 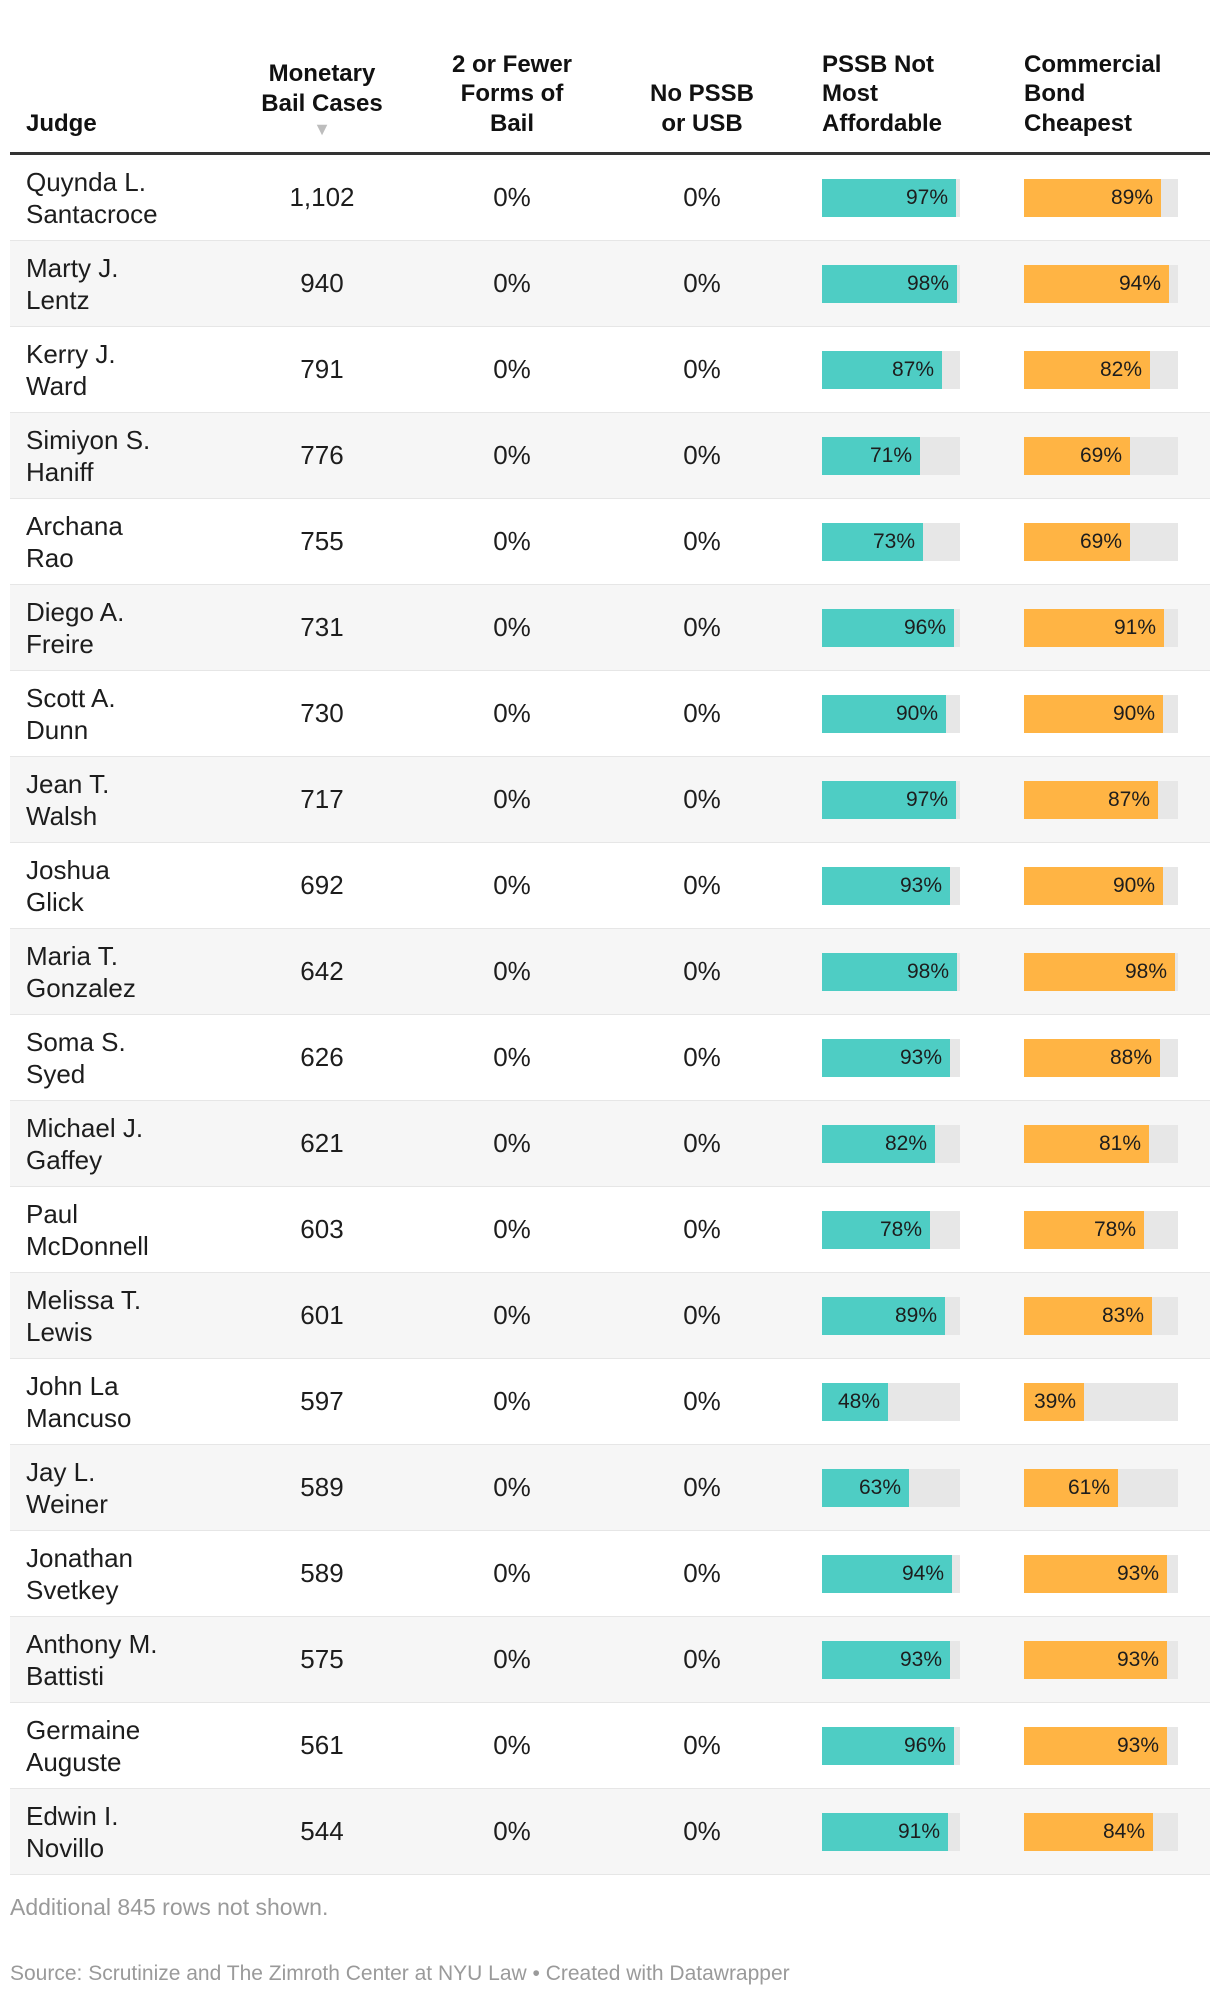 I want to click on pssb-not-affordable-bar-track: 98%, so click(x=891, y=284).